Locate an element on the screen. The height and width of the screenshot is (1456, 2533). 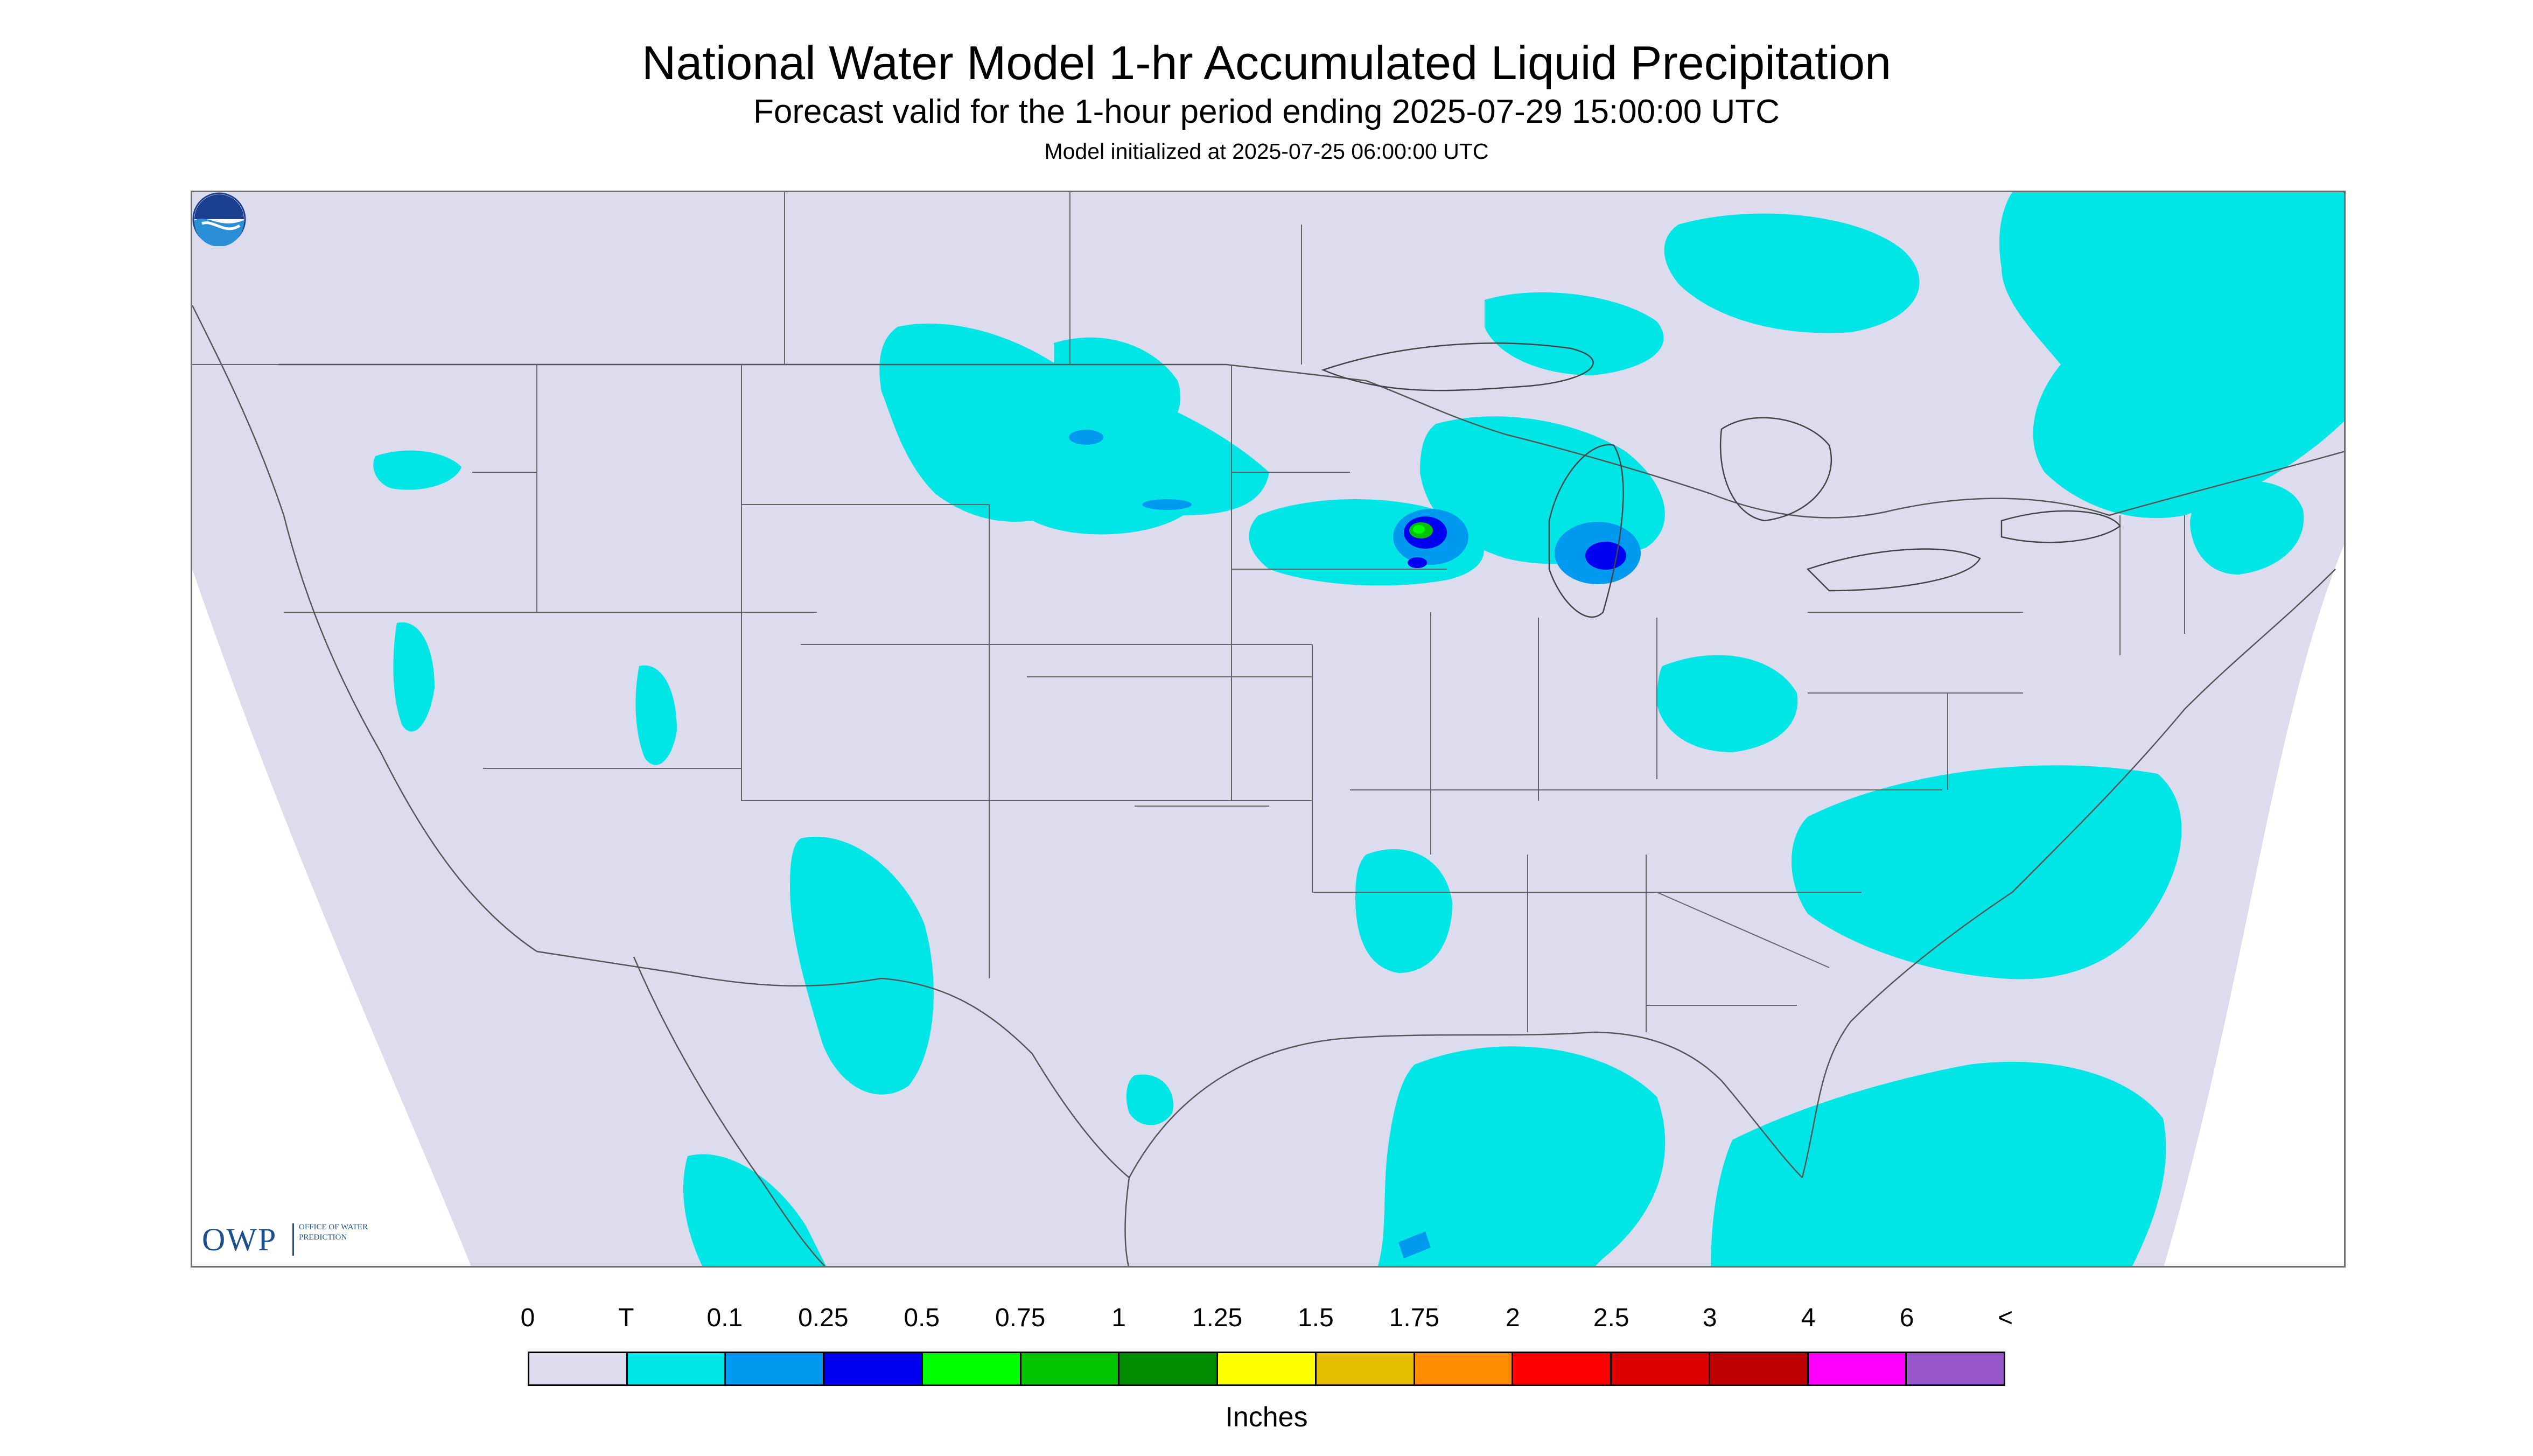
legend-tick-label: 4 is located at coordinates (1809, 1318).